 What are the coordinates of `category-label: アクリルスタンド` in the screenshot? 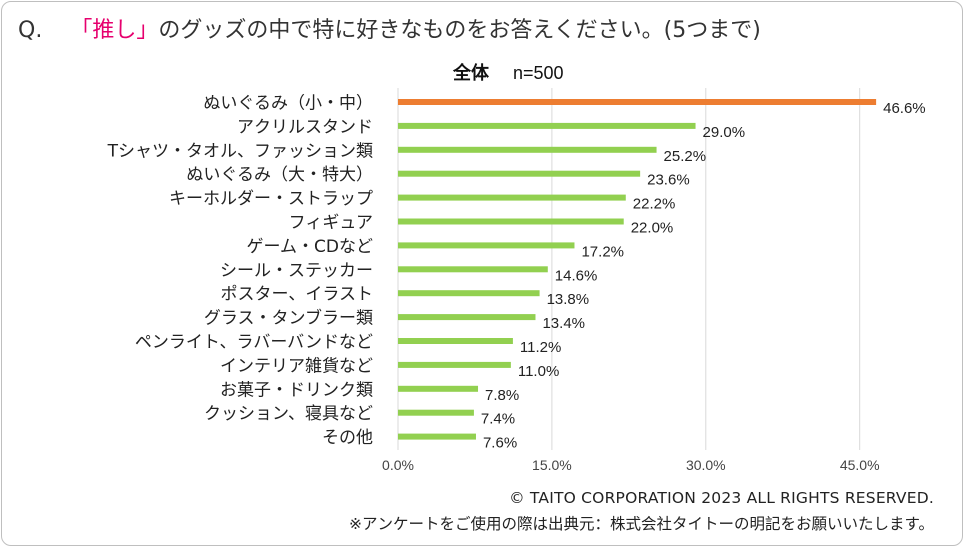 It's located at (305, 127).